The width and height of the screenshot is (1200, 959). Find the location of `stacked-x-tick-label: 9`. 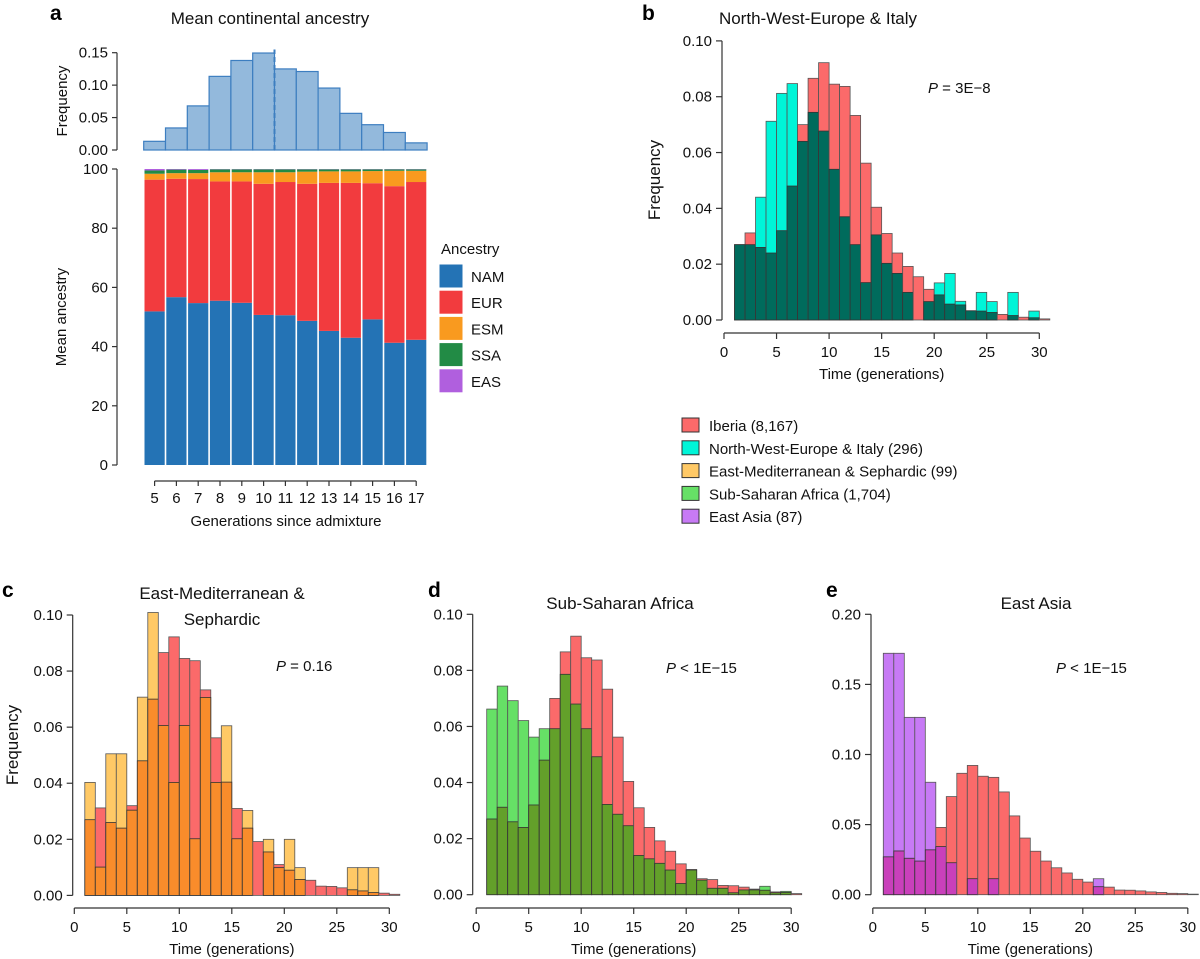

stacked-x-tick-label: 9 is located at coordinates (242, 498).